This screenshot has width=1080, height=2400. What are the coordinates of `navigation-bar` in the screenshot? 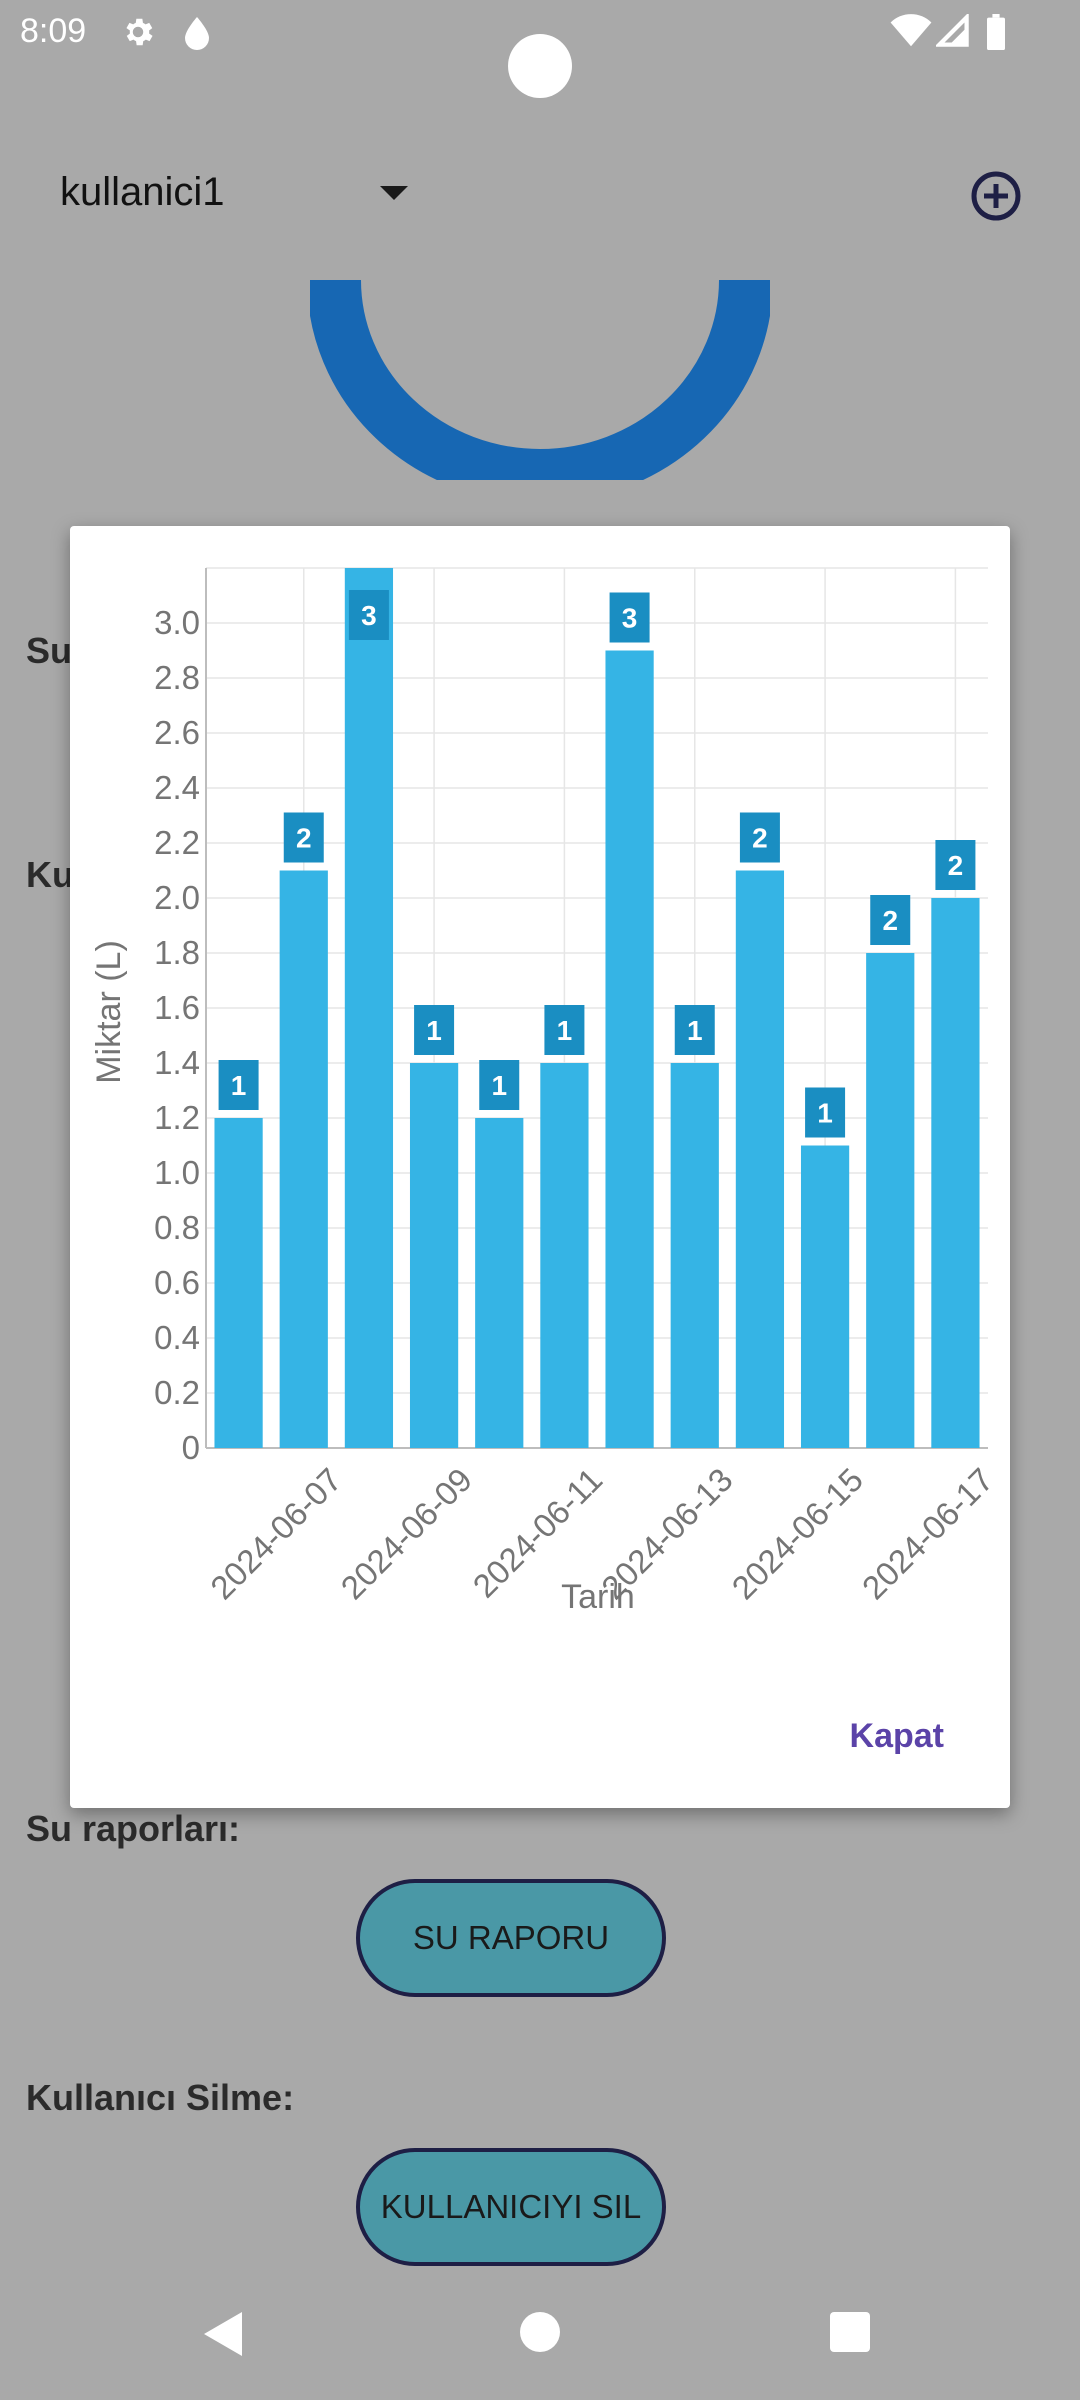 It's located at (540, 2335).